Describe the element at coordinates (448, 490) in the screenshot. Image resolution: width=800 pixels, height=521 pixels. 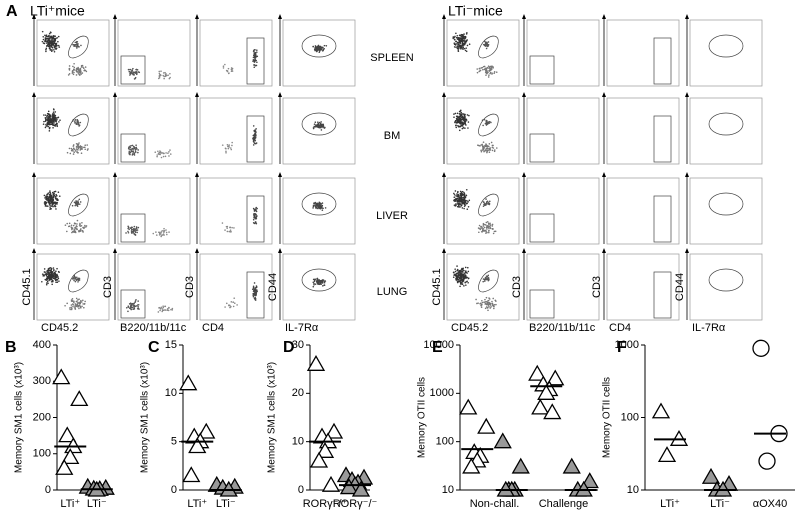
I see `y-tick-label: 10` at that location.